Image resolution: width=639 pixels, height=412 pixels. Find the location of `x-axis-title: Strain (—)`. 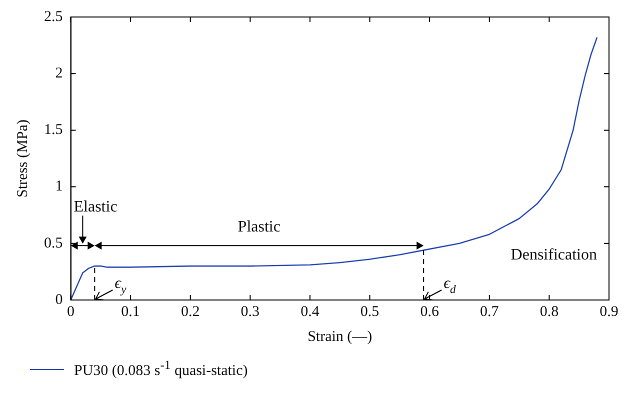

x-axis-title: Strain (—) is located at coordinates (340, 336).